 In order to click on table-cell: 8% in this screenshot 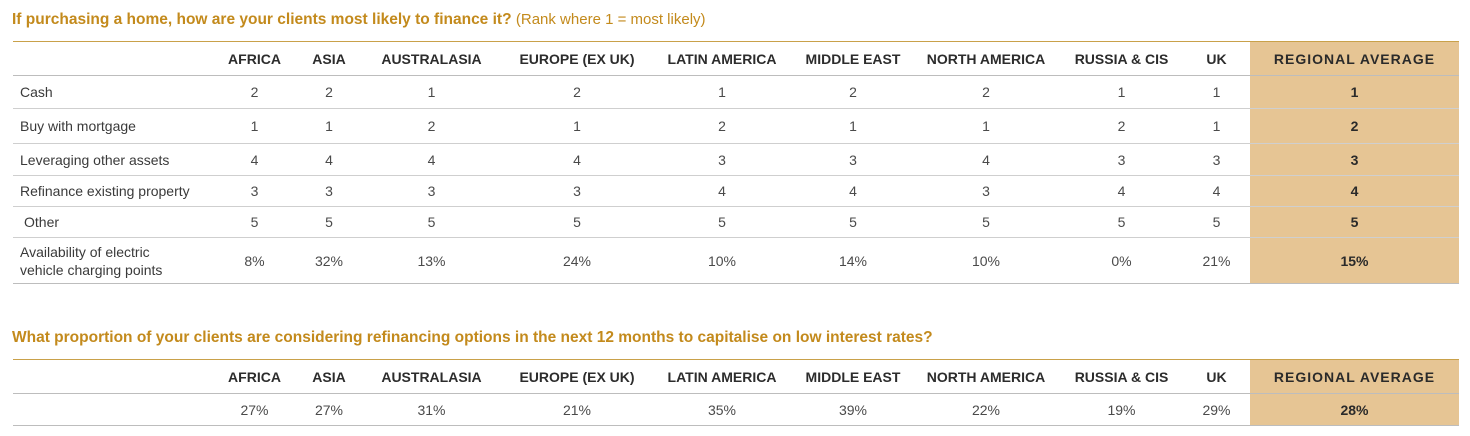, I will do `click(254, 260)`.